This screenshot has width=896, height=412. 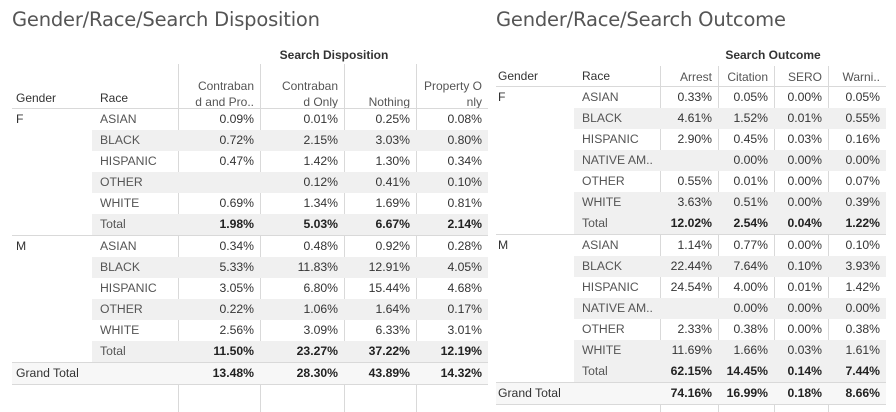 What do you see at coordinates (691, 287) in the screenshot?
I see `table-cell: 24.54%` at bounding box center [691, 287].